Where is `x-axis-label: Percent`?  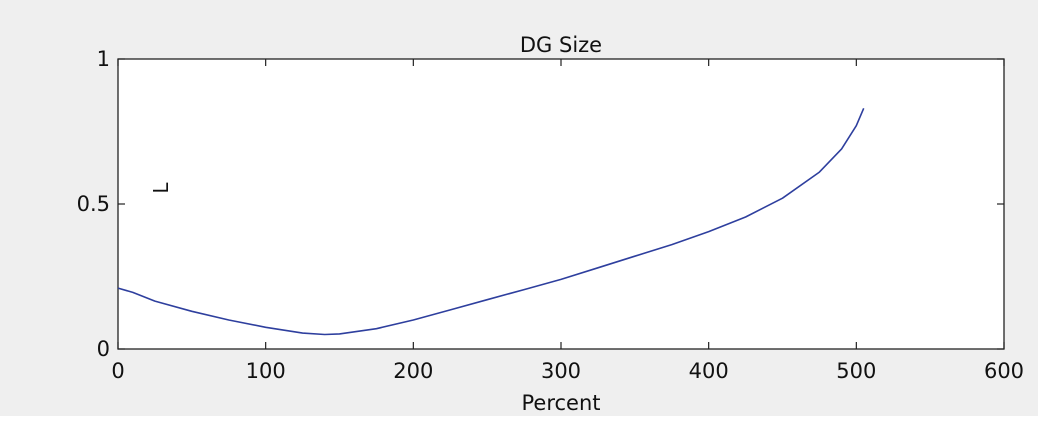 x-axis-label: Percent is located at coordinates (560, 403).